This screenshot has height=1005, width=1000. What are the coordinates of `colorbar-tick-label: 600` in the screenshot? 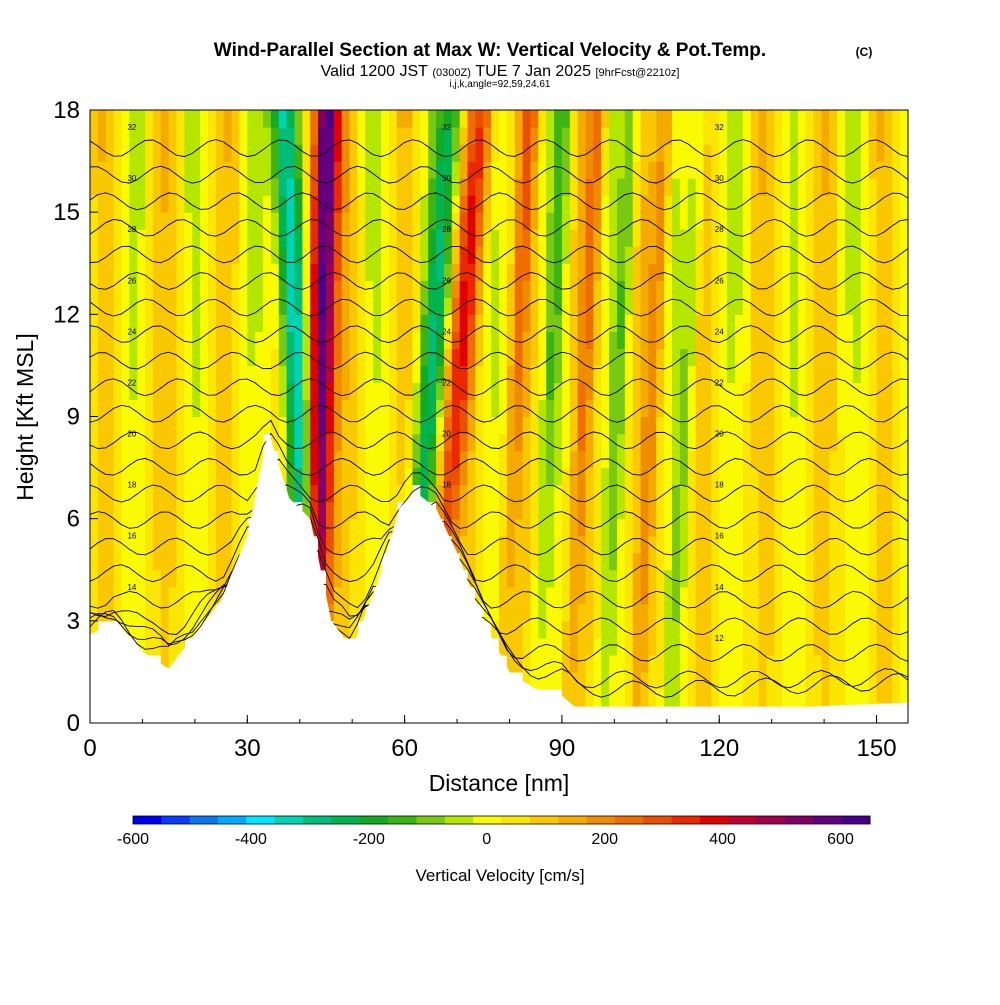 It's located at (840, 839).